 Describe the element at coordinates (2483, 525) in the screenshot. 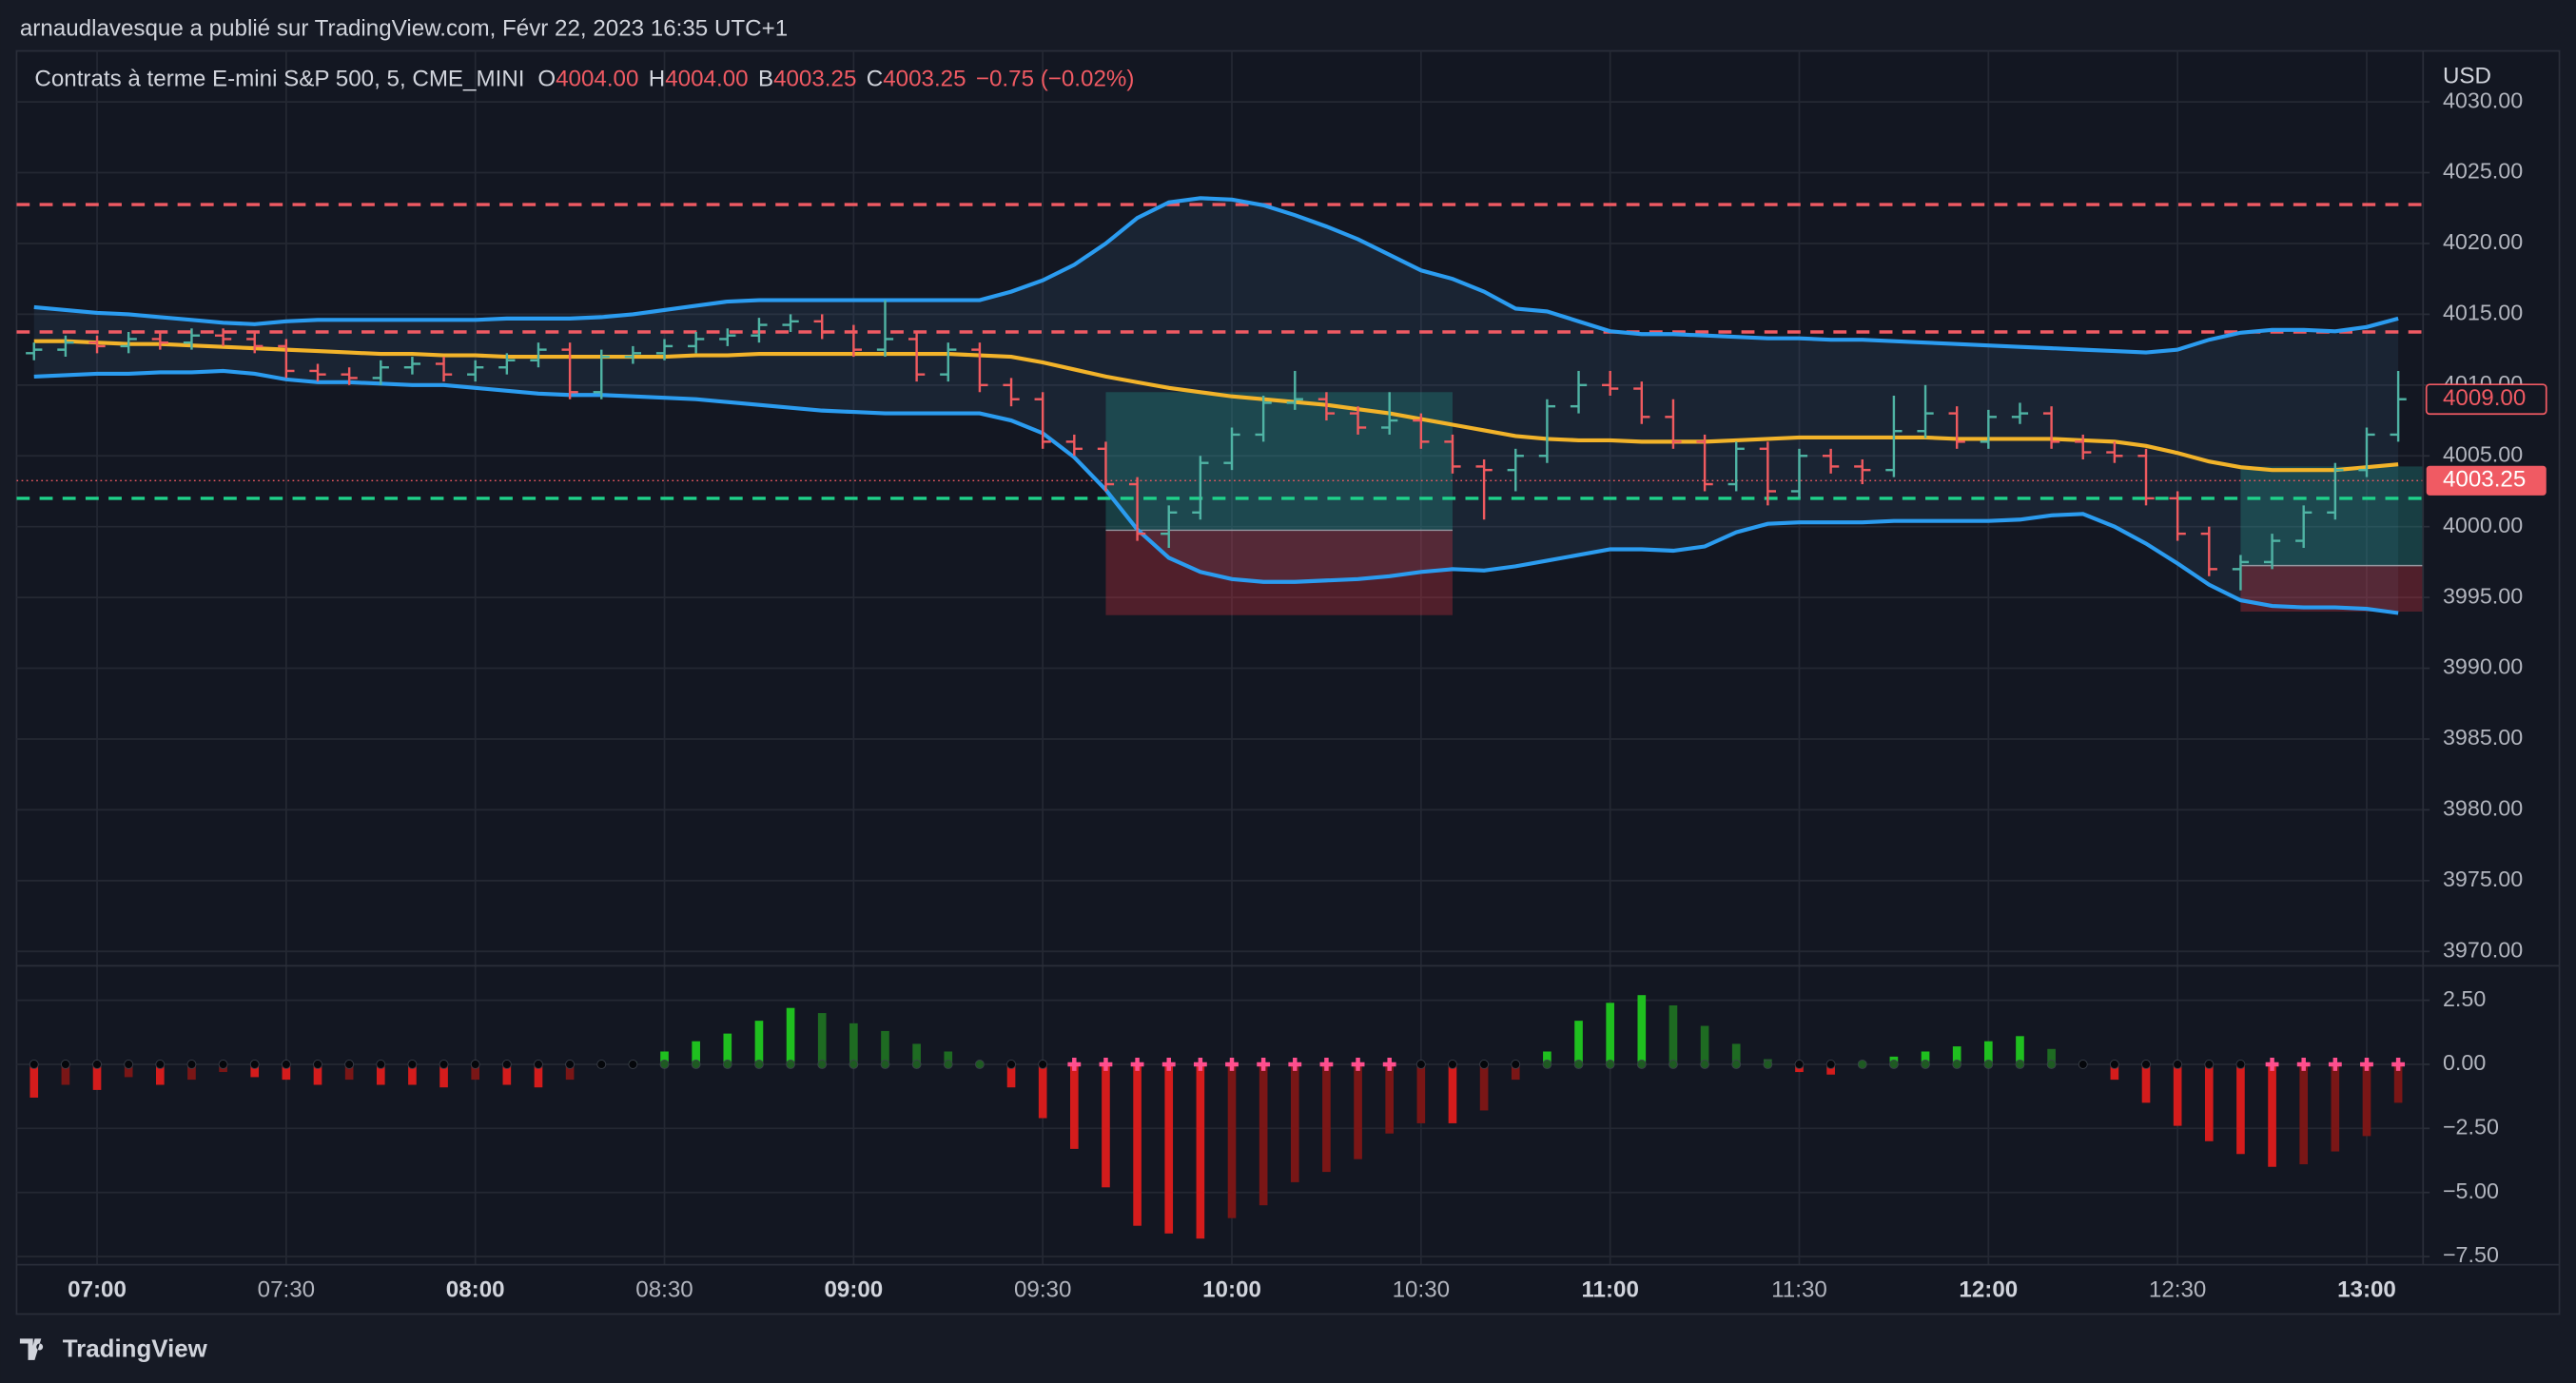

I see `y-tick-label: 4000.00` at that location.